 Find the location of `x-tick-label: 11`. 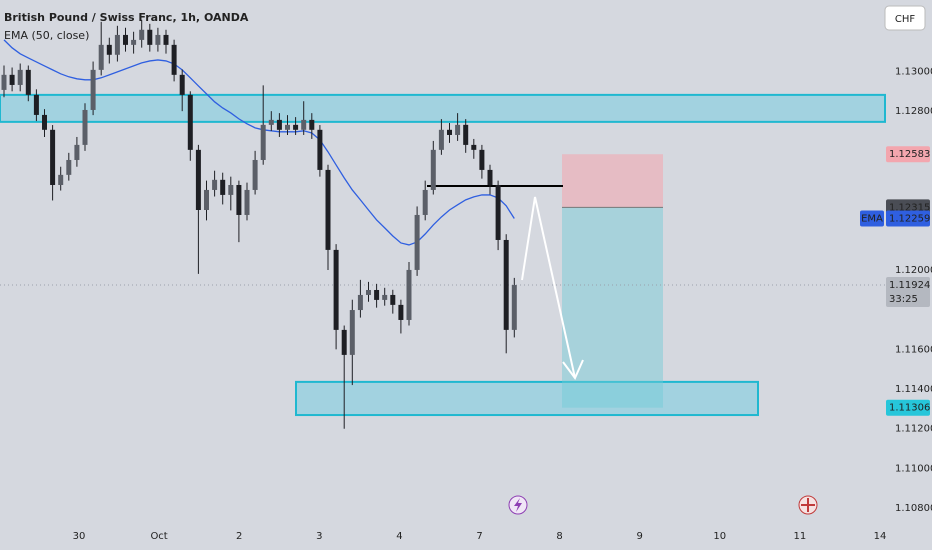

x-tick-label: 11 is located at coordinates (800, 536).